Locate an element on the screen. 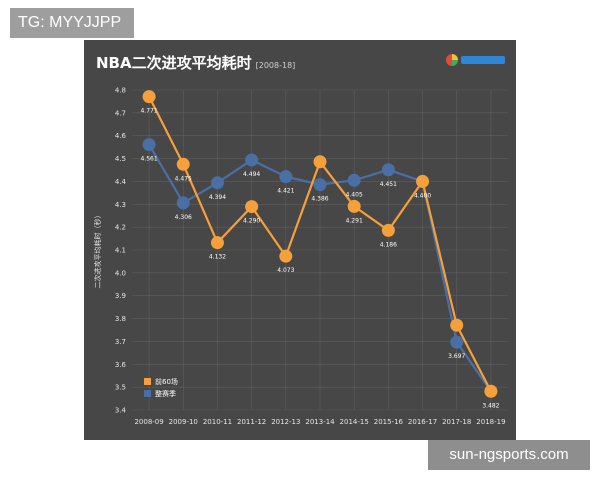 The height and width of the screenshot is (480, 600). x-tick-label: 2008-09 is located at coordinates (148, 422).